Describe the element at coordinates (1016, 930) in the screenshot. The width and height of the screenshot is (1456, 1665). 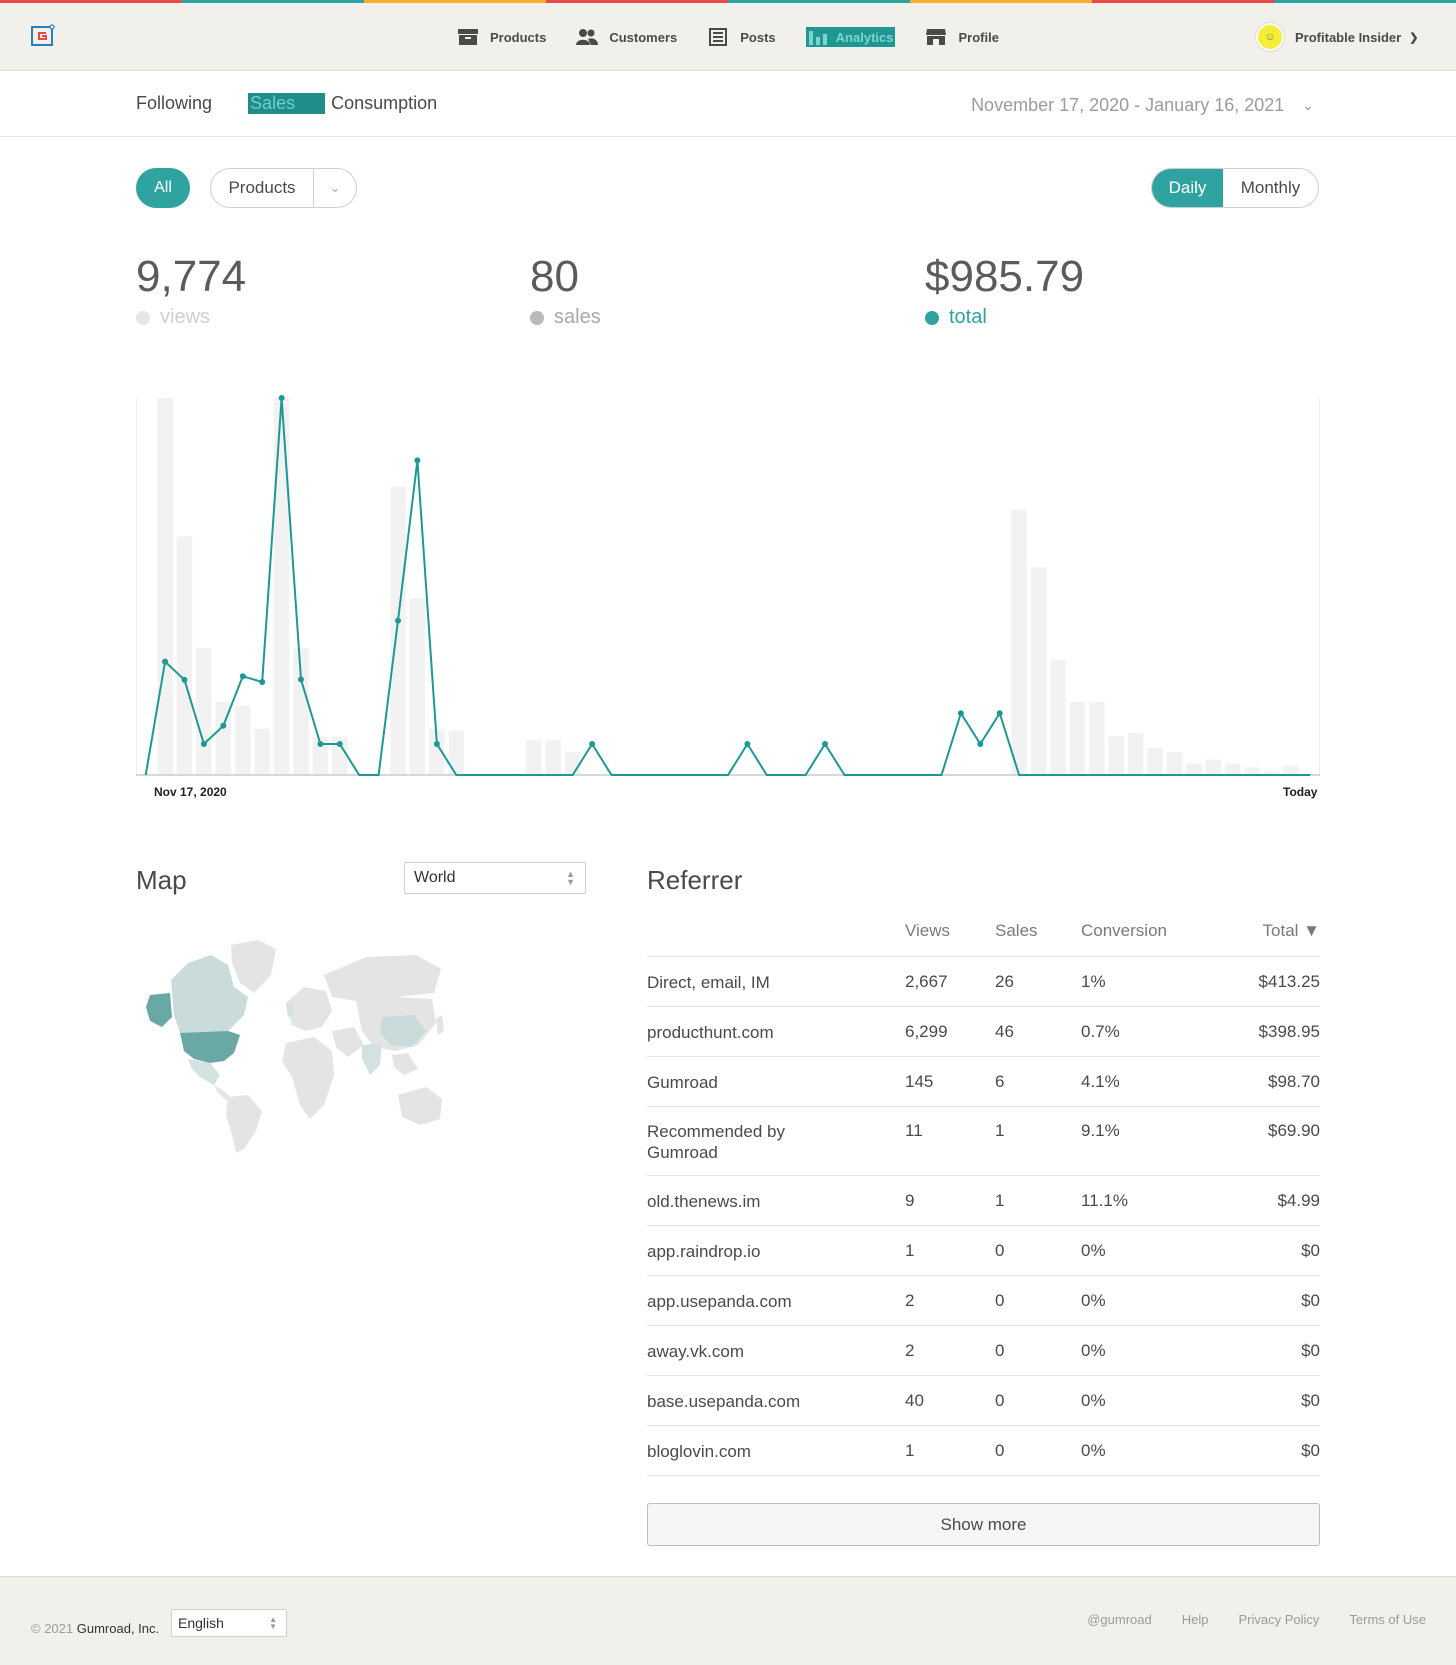
I see `header-sales: Sales` at that location.